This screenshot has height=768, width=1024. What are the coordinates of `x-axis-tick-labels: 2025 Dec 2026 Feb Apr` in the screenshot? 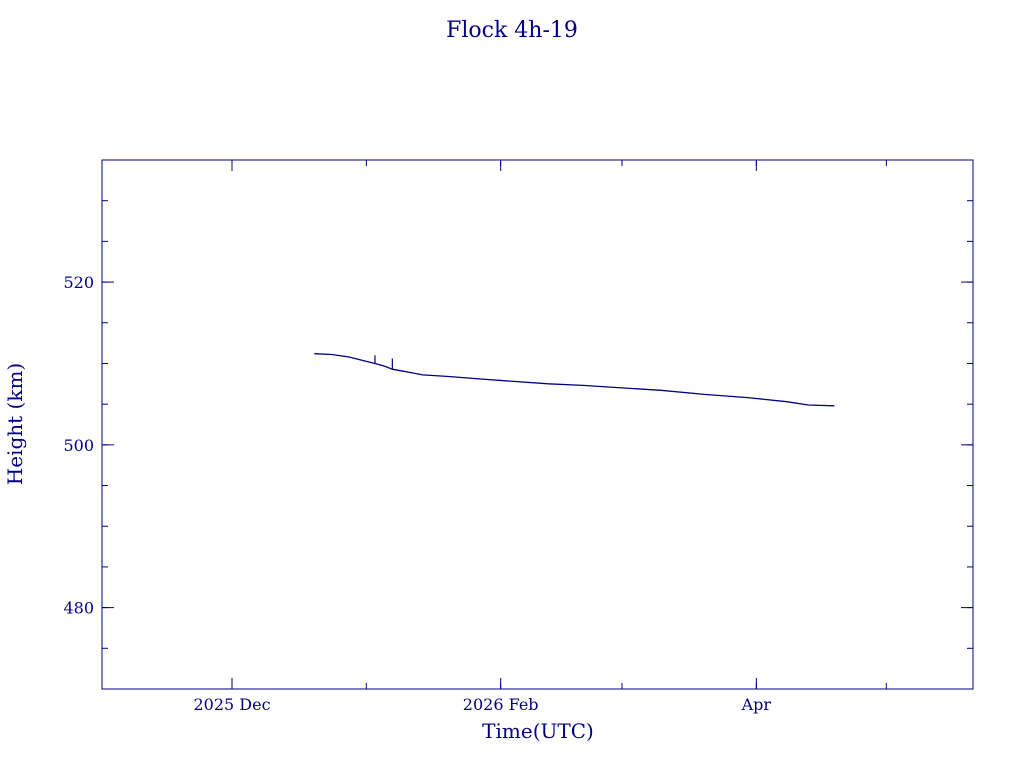 It's located at (482, 704).